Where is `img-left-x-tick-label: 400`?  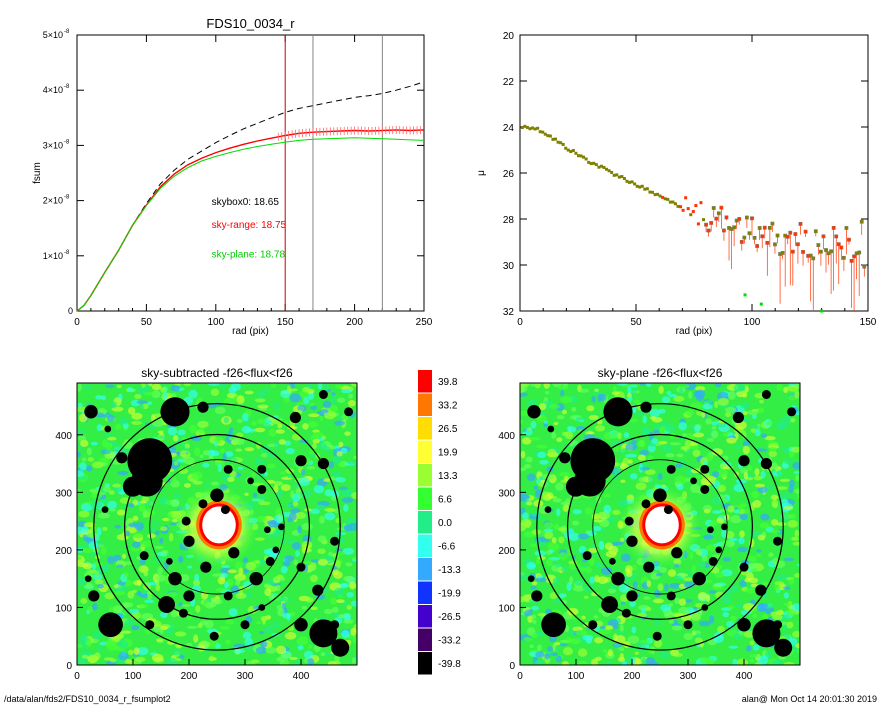
img-left-x-tick-label: 400 is located at coordinates (301, 676).